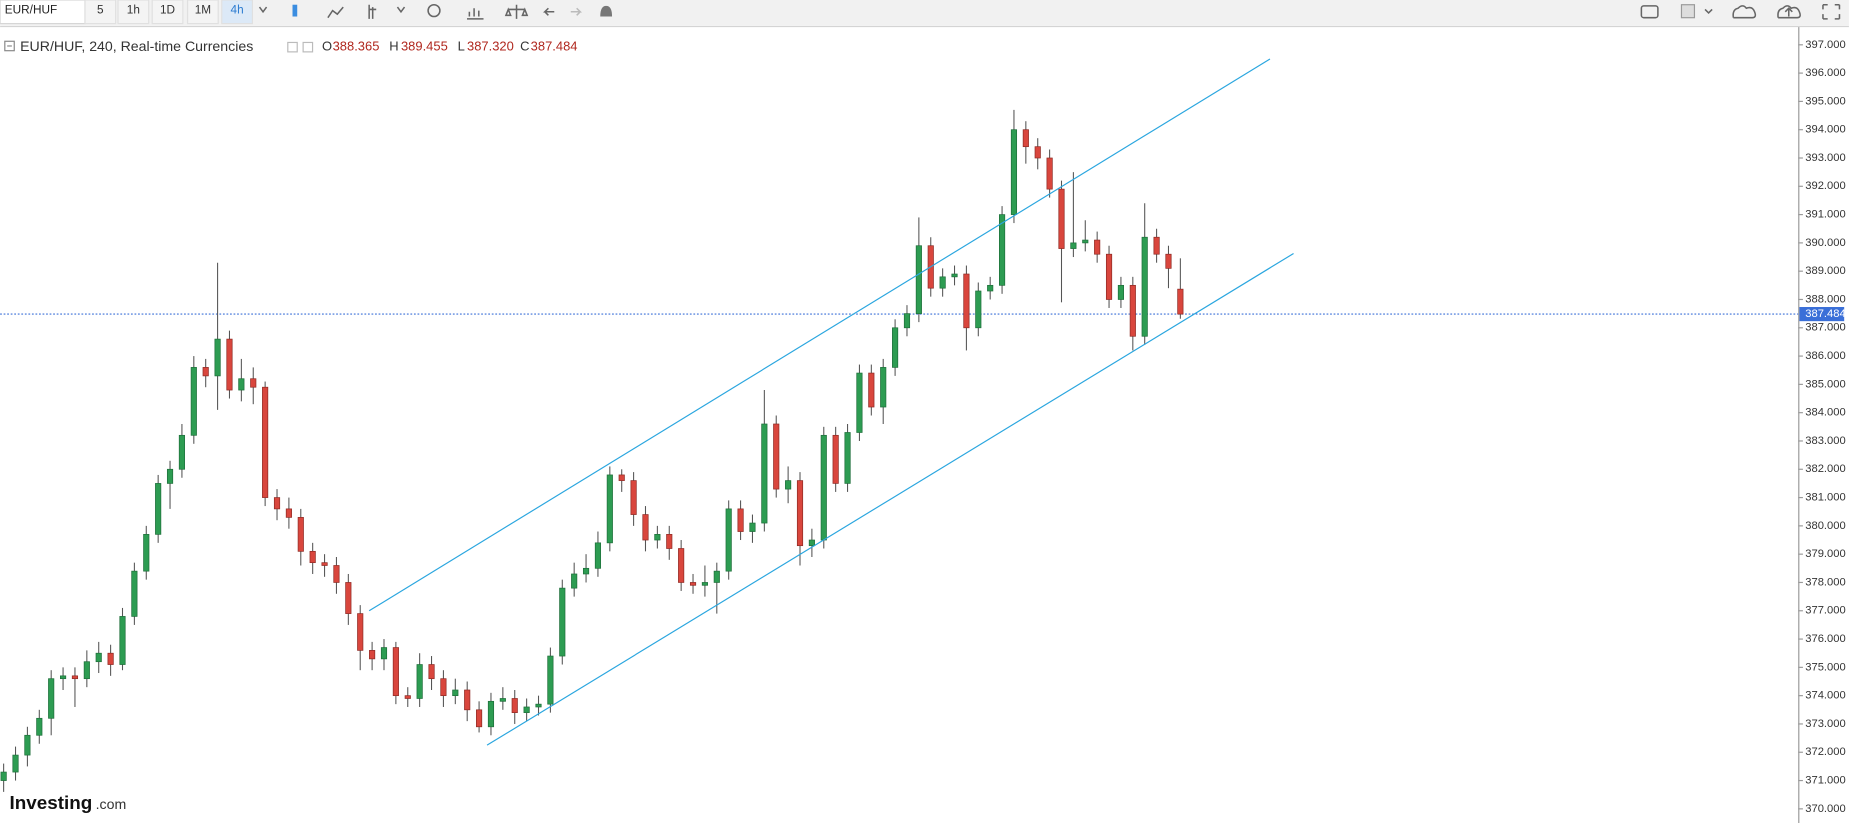  What do you see at coordinates (1825, 469) in the screenshot?
I see `y-tick-label: 382.000` at bounding box center [1825, 469].